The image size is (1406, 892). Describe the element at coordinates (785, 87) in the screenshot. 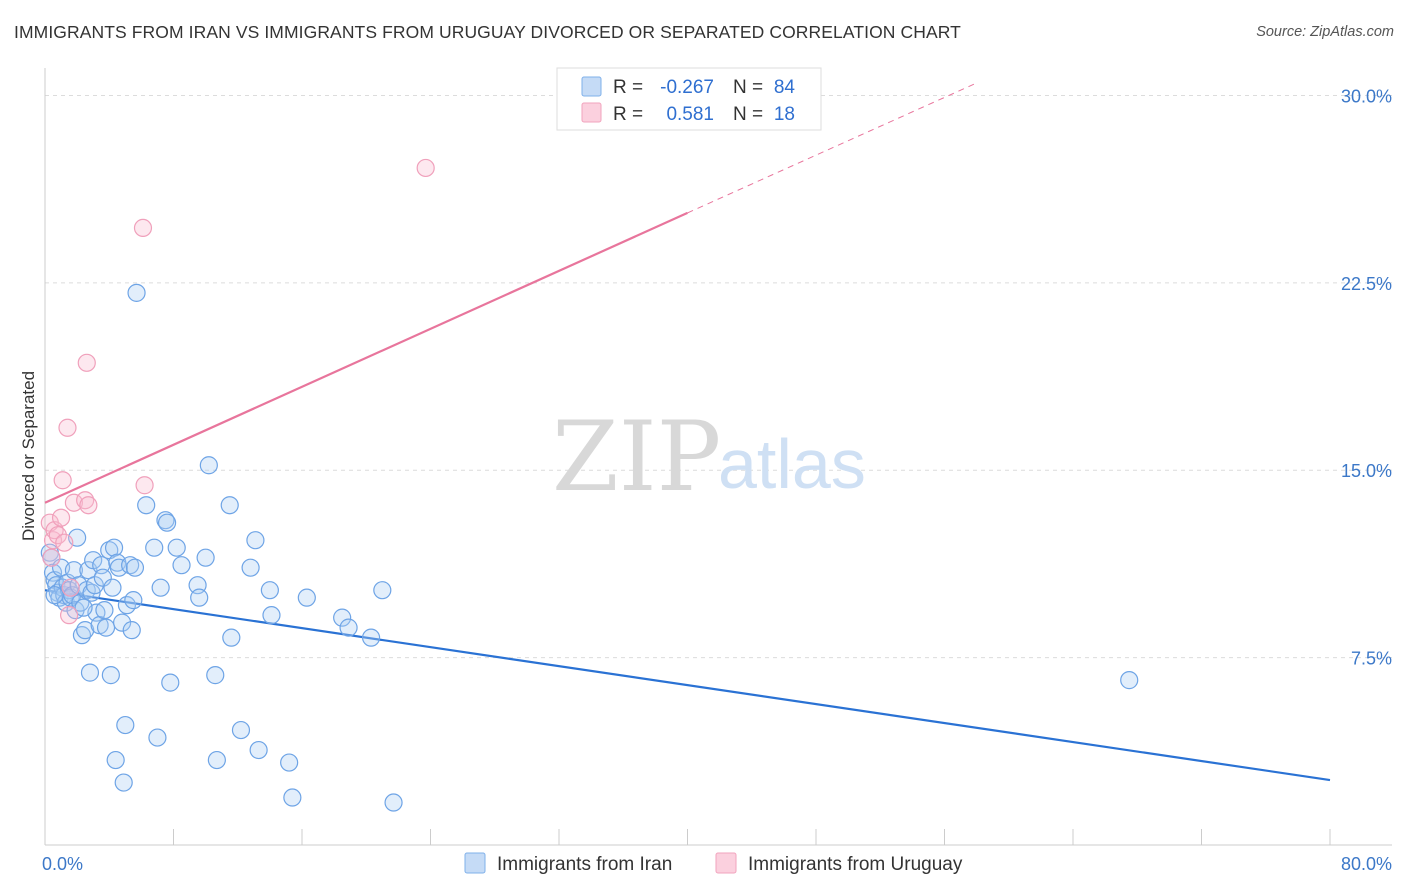

I see `legend-n-value-iran: 84` at that location.